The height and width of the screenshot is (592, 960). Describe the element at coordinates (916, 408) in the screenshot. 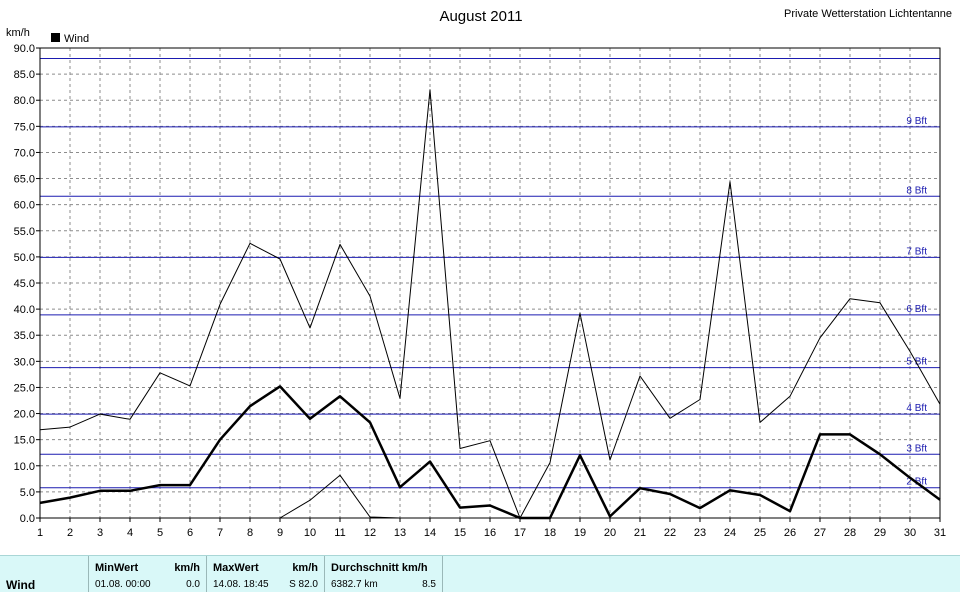

I see `beaufort-label: 4 Bft` at that location.